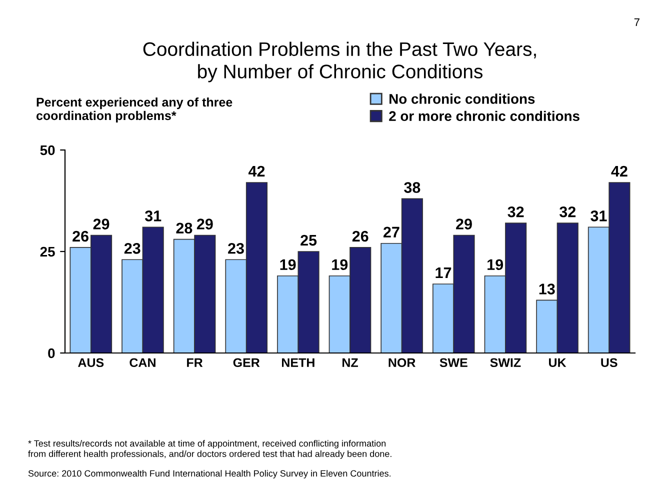 Image resolution: width=651 pixels, height=499 pixels. I want to click on data-label: 13, so click(547, 289).